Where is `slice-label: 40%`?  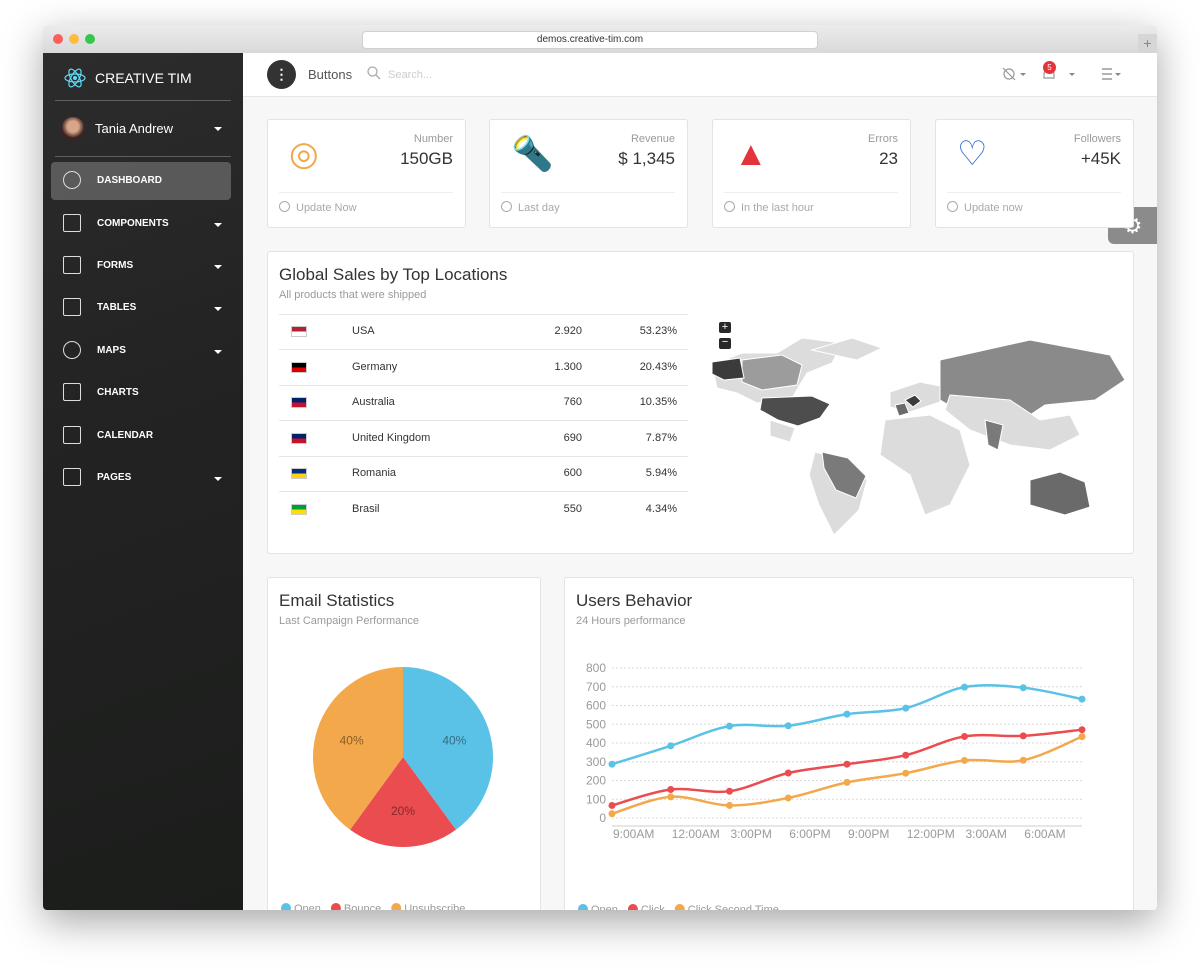 slice-label: 40% is located at coordinates (352, 740).